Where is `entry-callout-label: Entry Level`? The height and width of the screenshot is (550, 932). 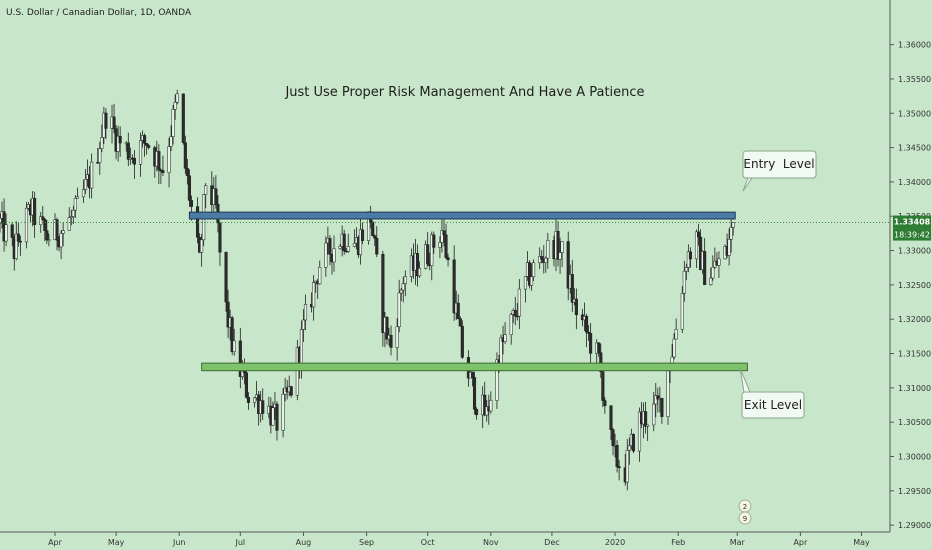 entry-callout-label: Entry Level is located at coordinates (778, 164).